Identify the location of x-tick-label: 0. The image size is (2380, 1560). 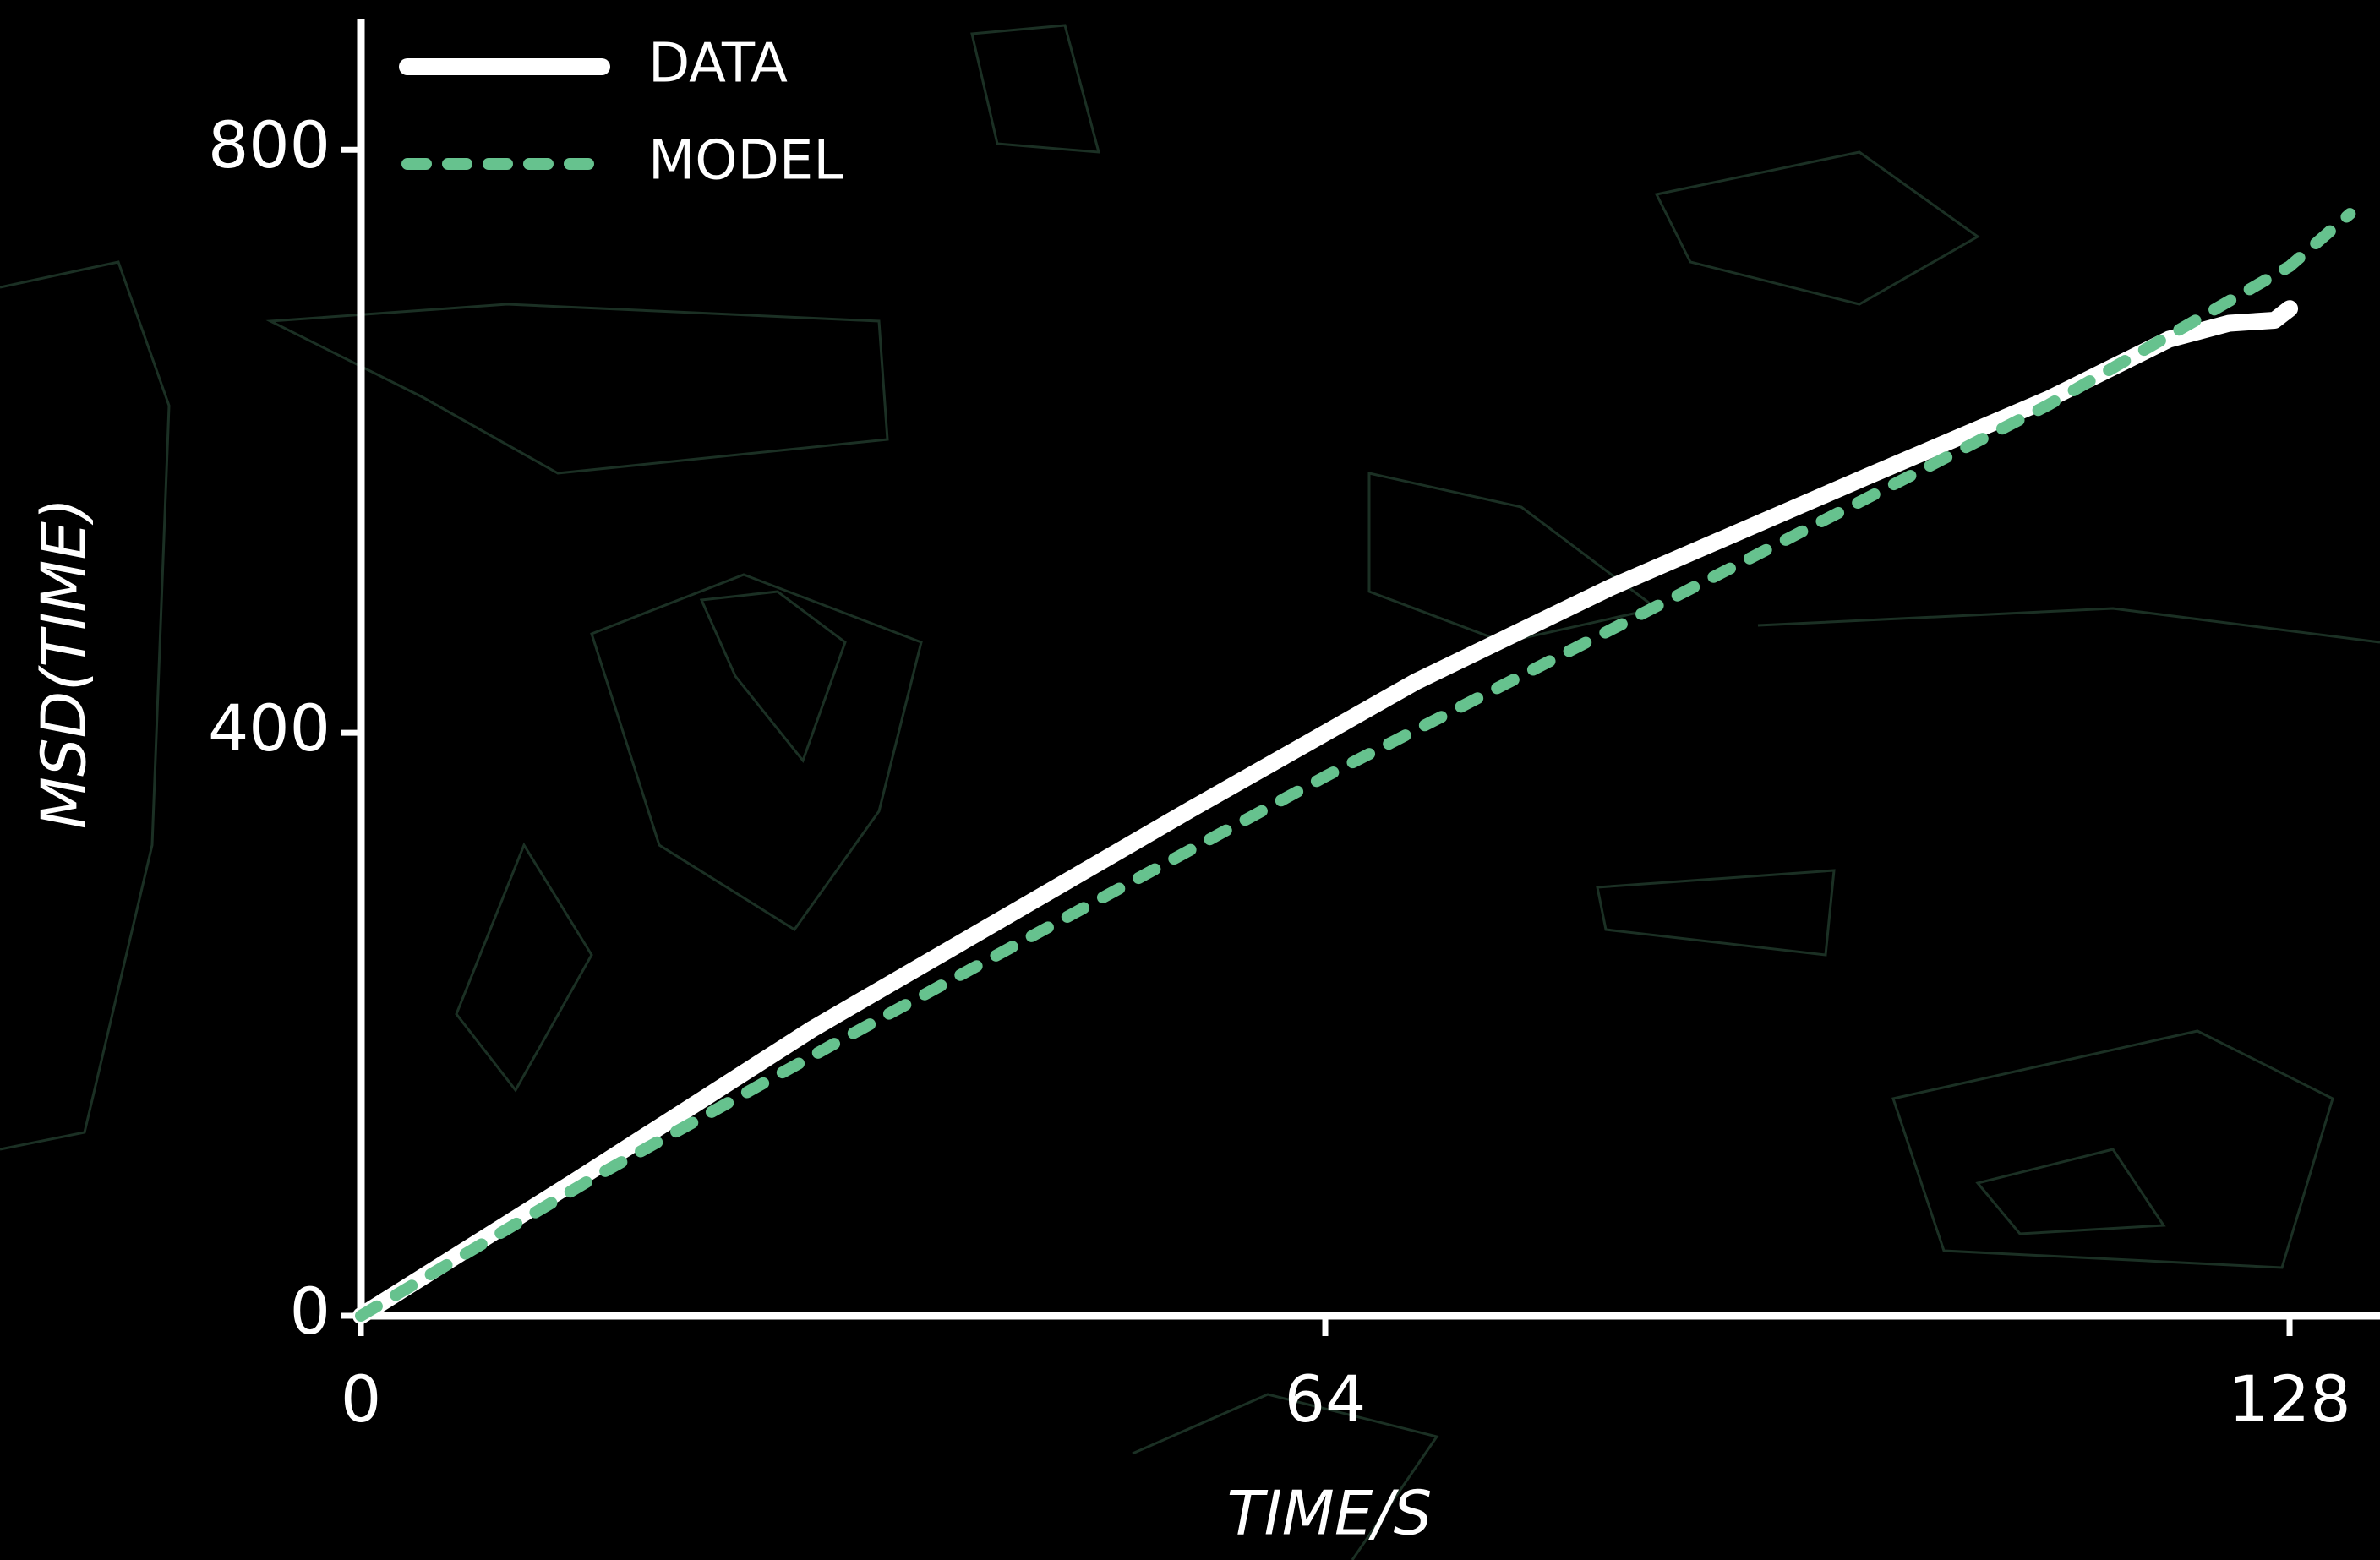
(361, 1399).